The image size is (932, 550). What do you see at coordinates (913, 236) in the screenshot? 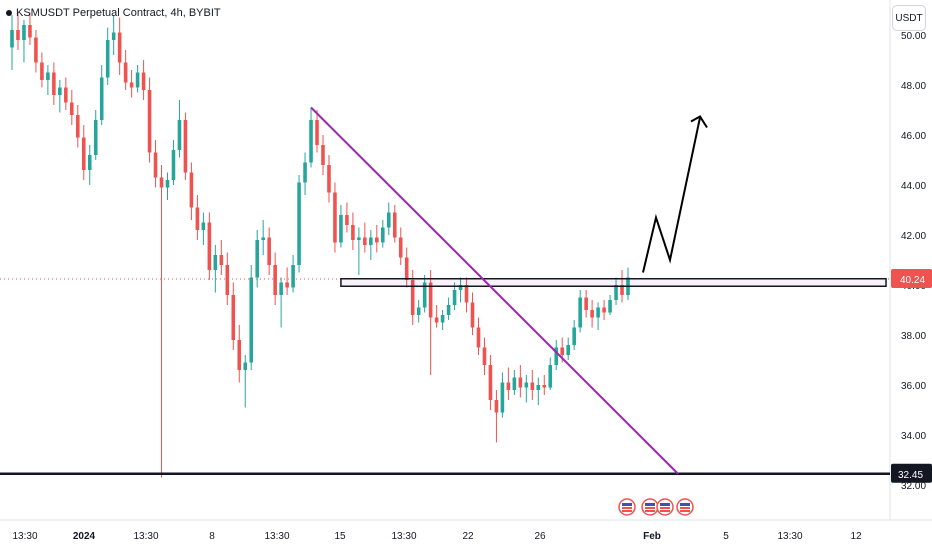
I see `y-tick-label: 42.00` at bounding box center [913, 236].